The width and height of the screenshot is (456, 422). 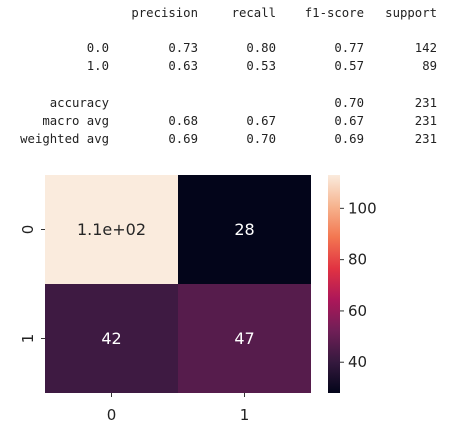 What do you see at coordinates (32, 284) in the screenshot?
I see `y-axis-ticks: 01` at bounding box center [32, 284].